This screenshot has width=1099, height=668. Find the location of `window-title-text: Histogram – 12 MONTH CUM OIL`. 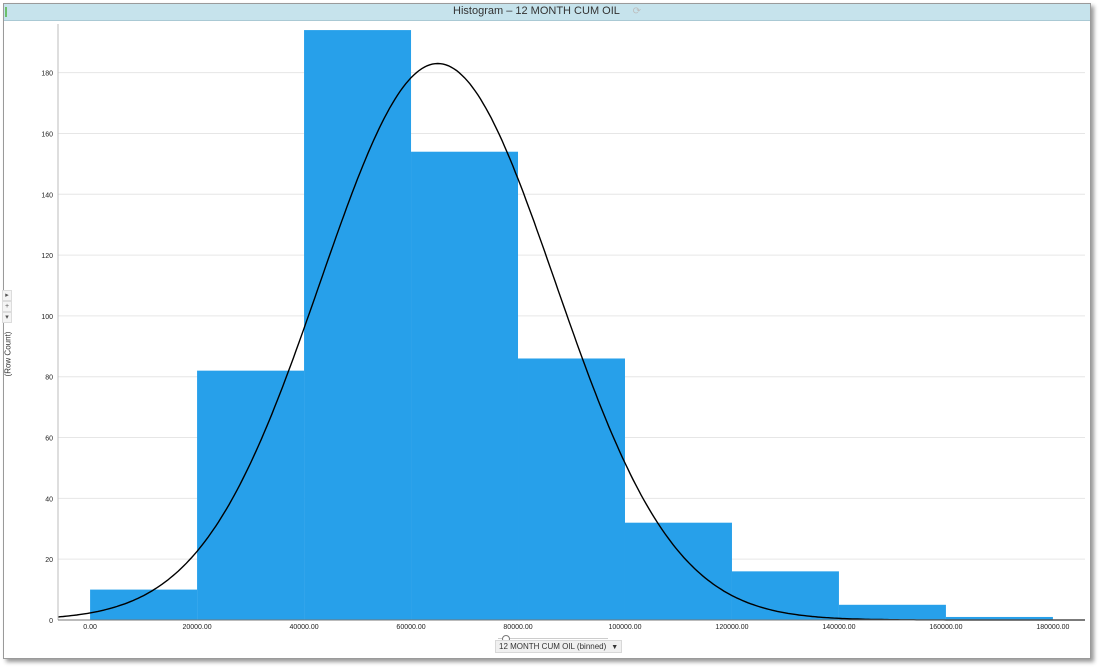

window-title-text: Histogram – 12 MONTH CUM OIL is located at coordinates (536, 11).